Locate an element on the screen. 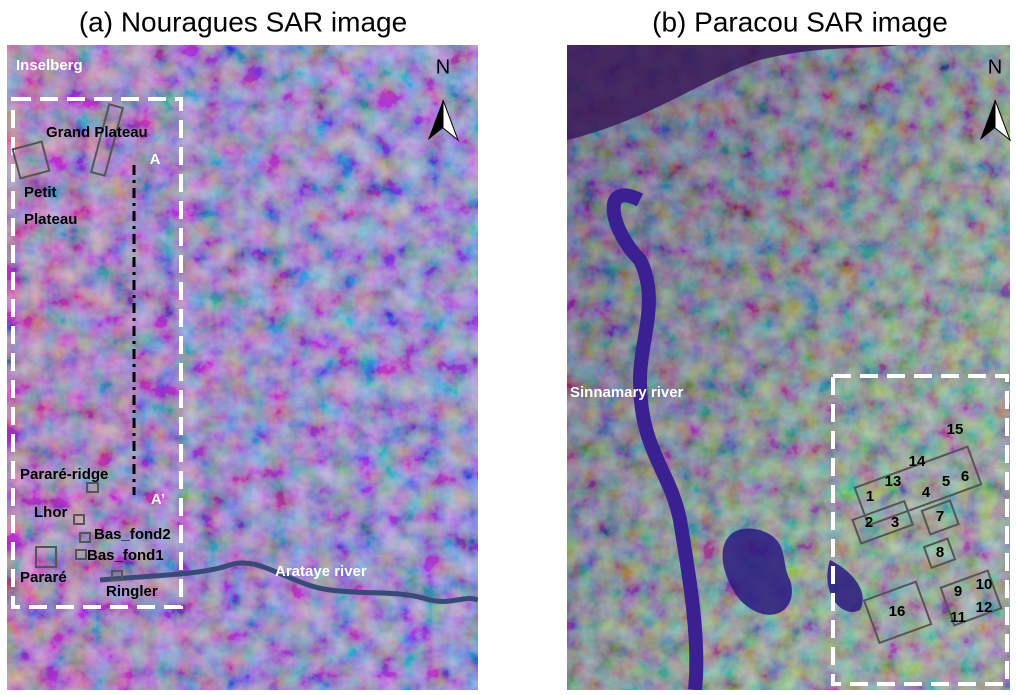 Image resolution: width=1016 pixels, height=695 pixels. site-label: Arataye river is located at coordinates (321, 571).